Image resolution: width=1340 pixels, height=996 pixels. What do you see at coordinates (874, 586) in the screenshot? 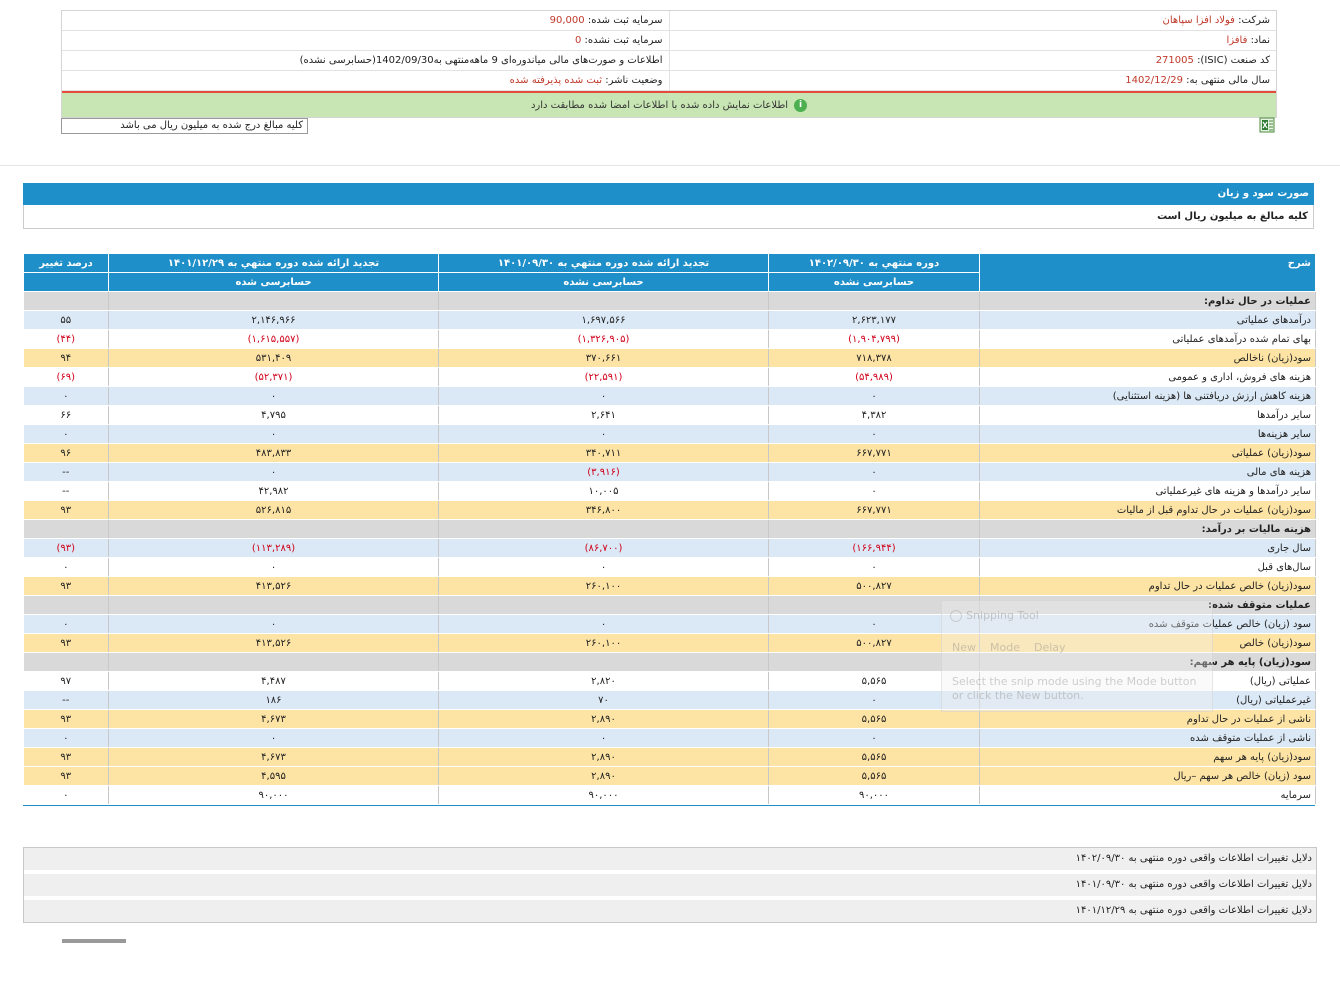
I see `value-period-1: ۵۰۰,۸۲۷` at bounding box center [874, 586].